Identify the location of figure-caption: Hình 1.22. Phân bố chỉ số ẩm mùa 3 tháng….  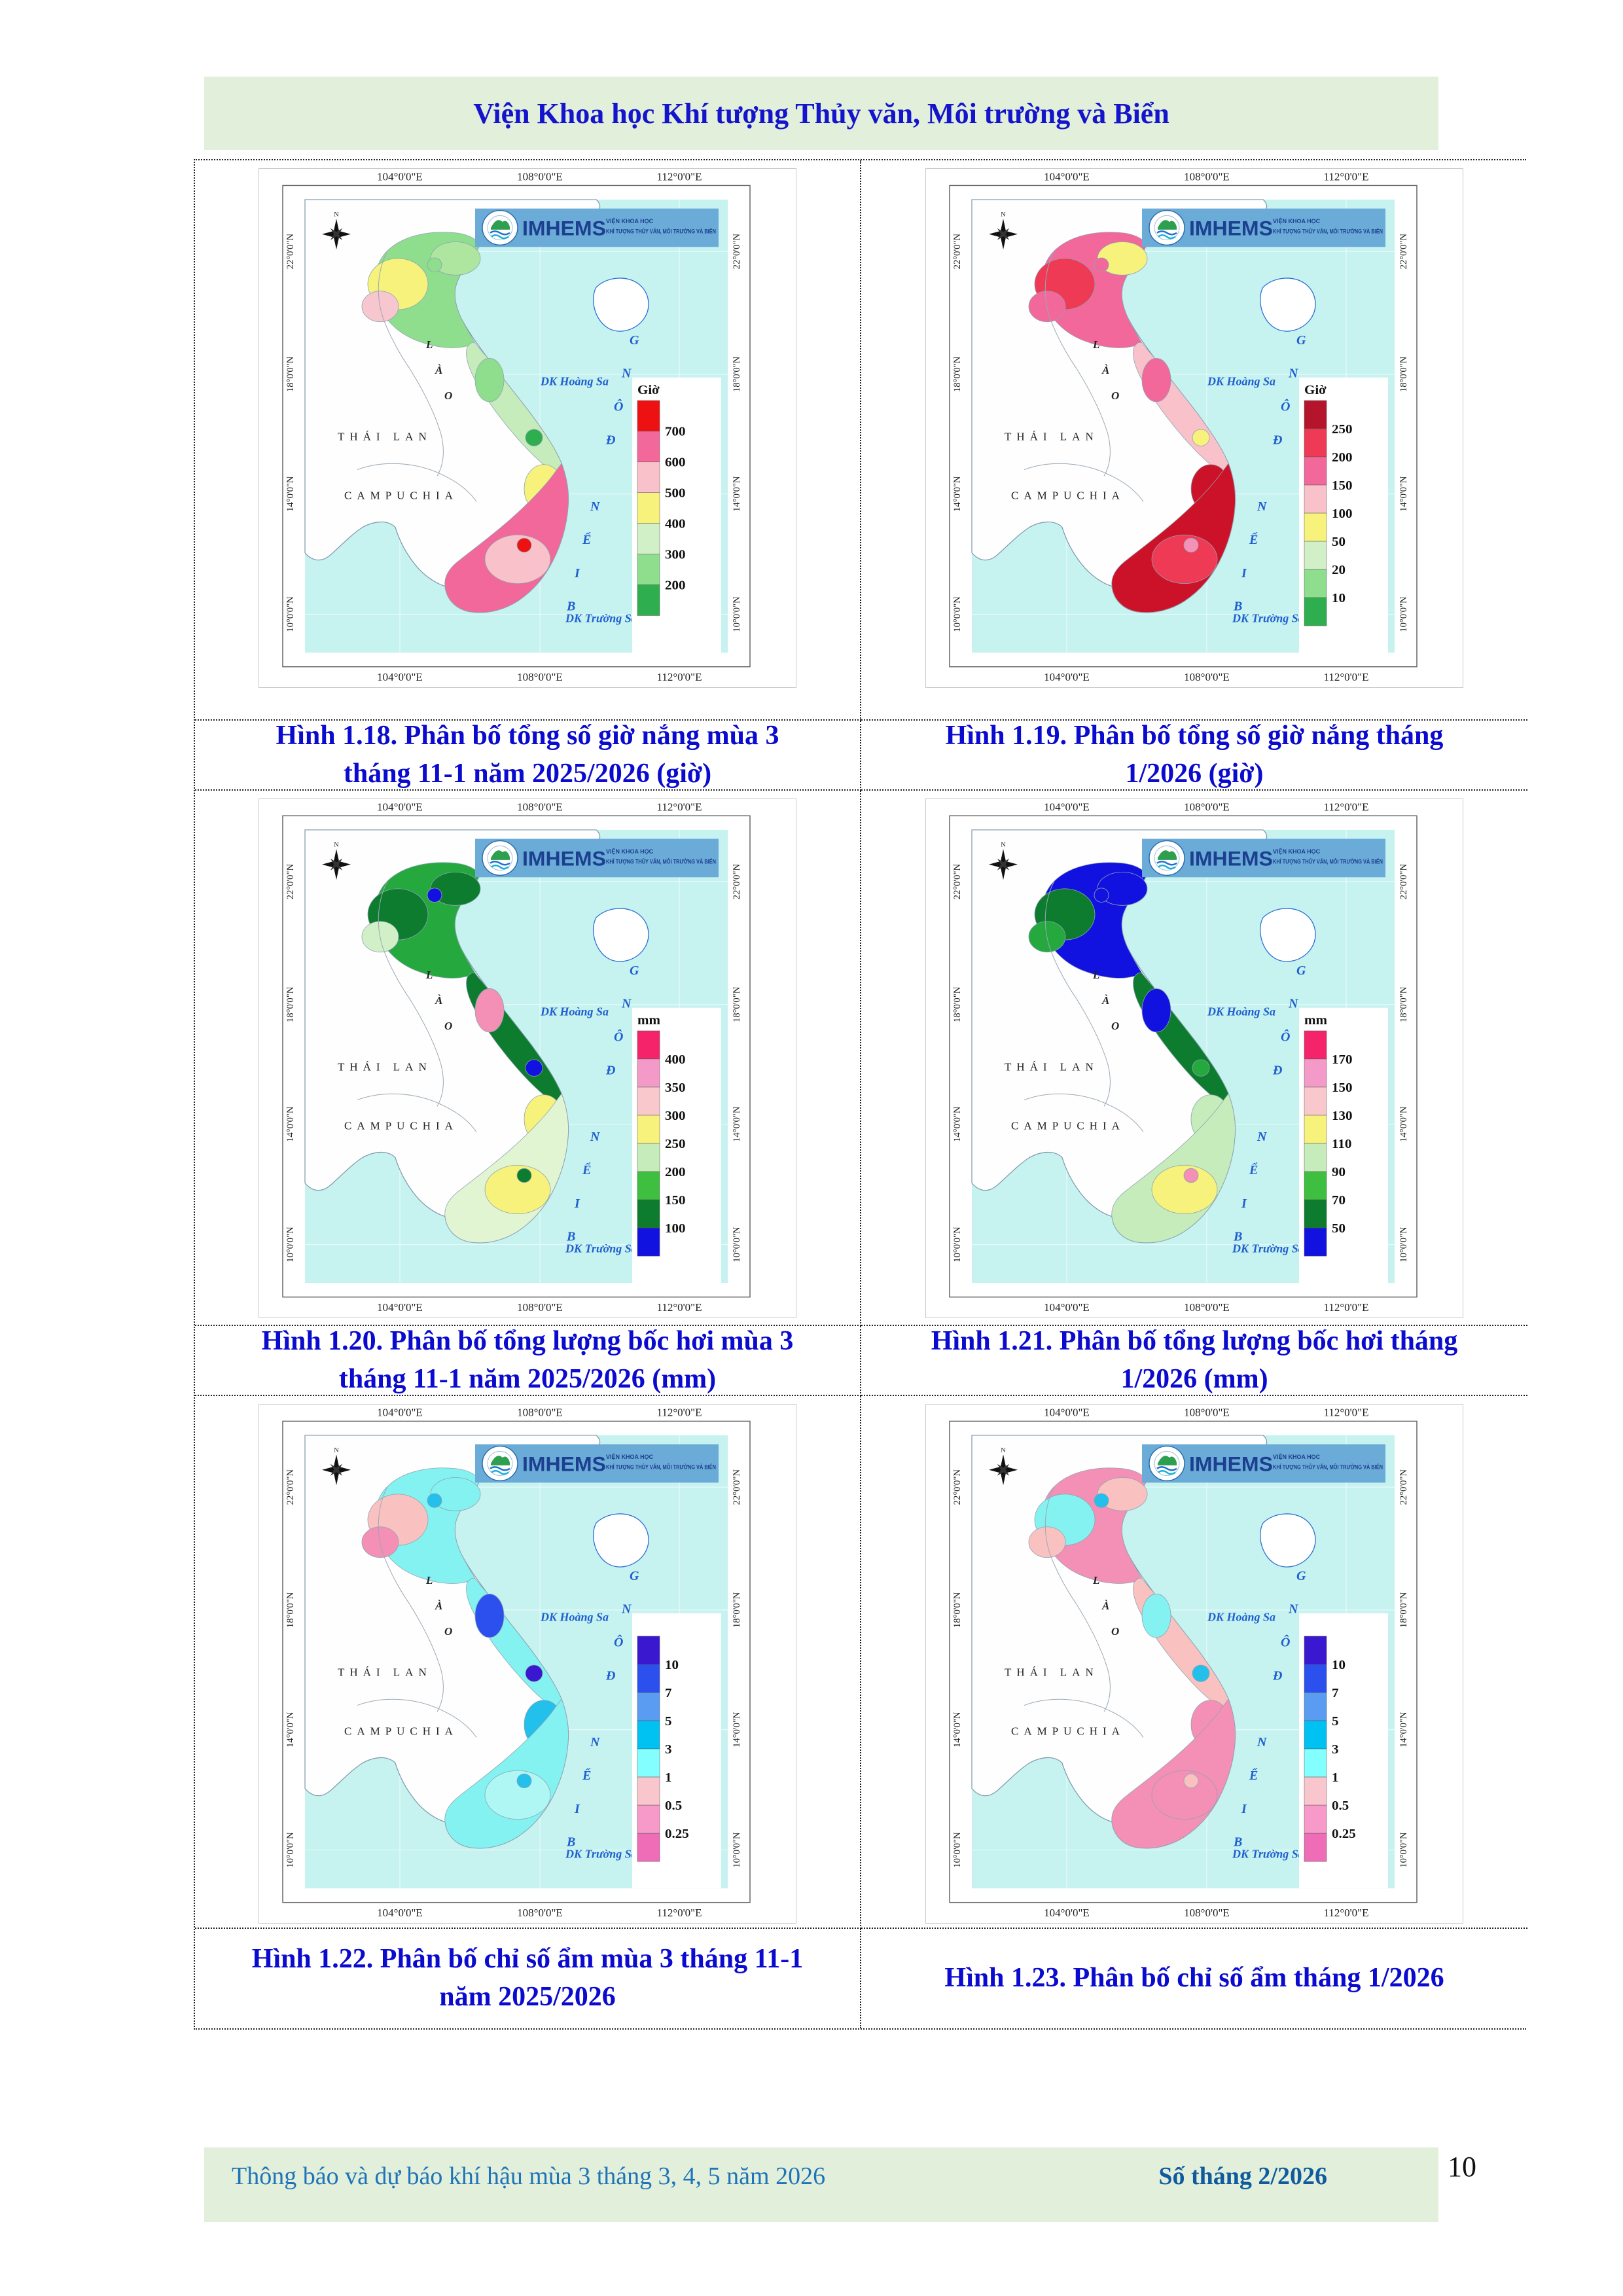
(527, 1978).